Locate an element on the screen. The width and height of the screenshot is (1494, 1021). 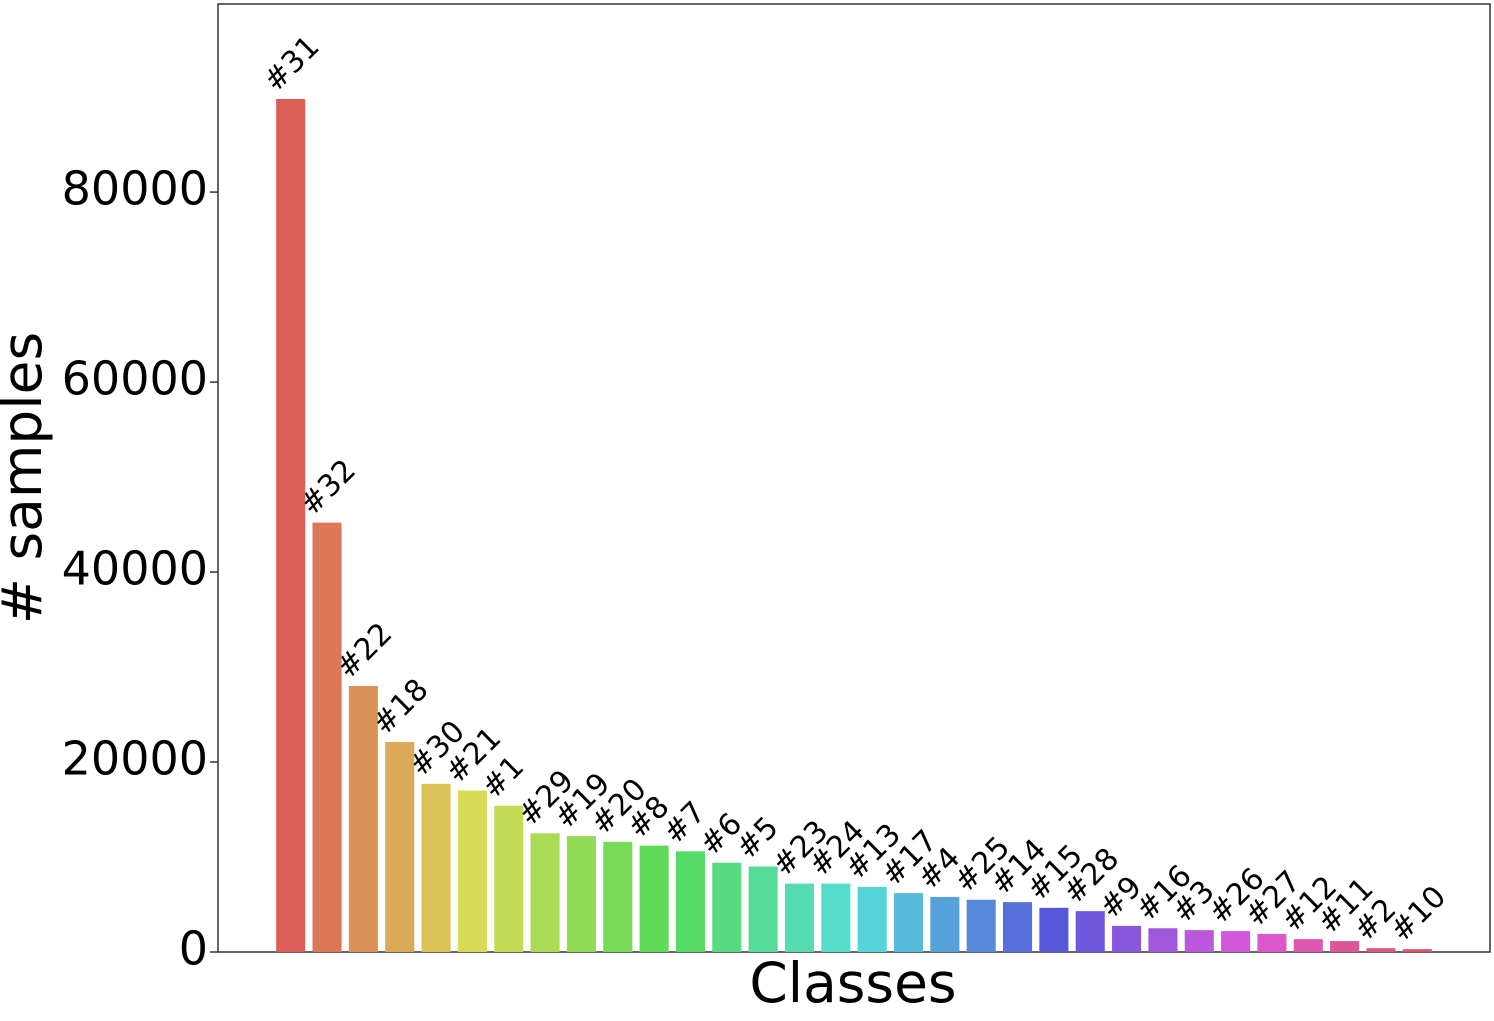
y-tick-label: 0 is located at coordinates (193, 949).